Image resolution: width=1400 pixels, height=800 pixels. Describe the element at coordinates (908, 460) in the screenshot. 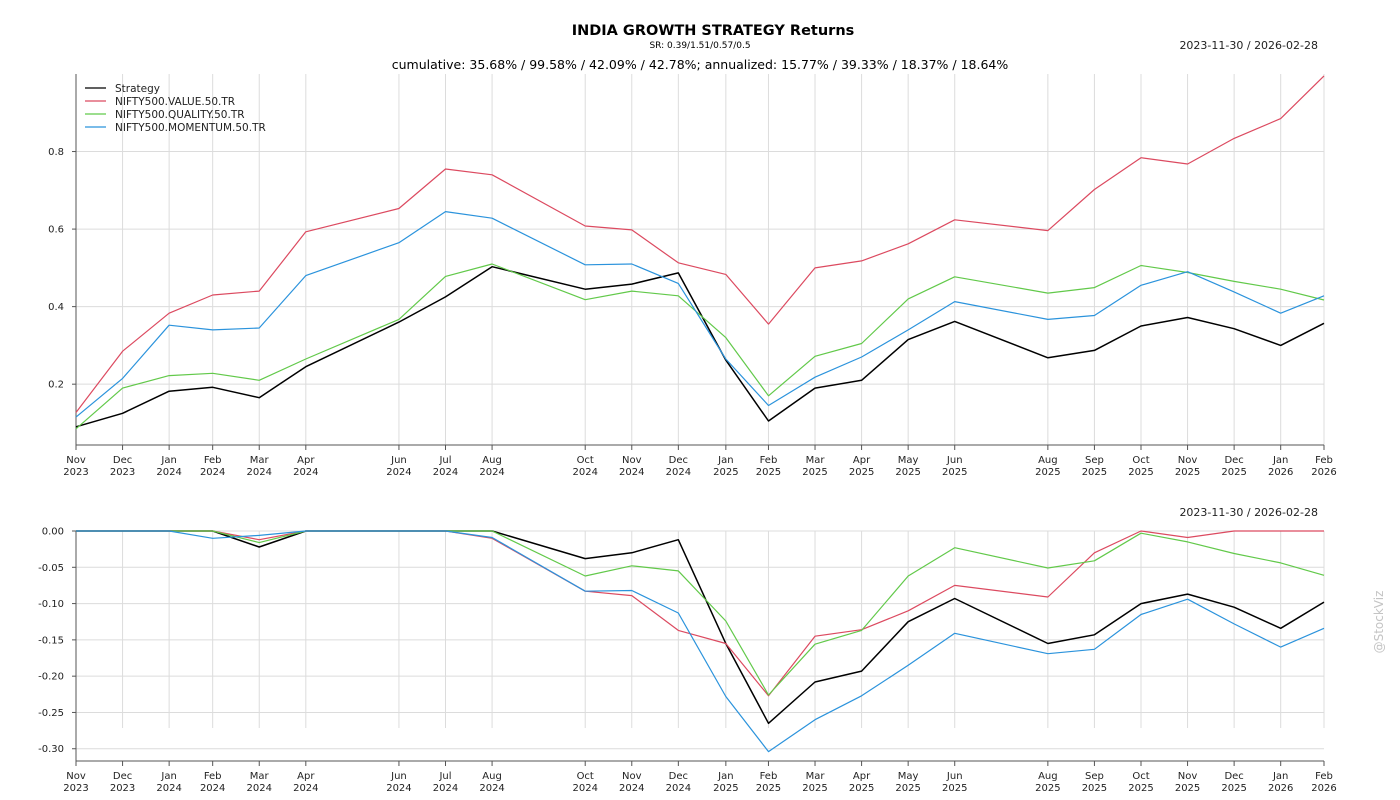

I see `x-tick-label-month: May` at that location.